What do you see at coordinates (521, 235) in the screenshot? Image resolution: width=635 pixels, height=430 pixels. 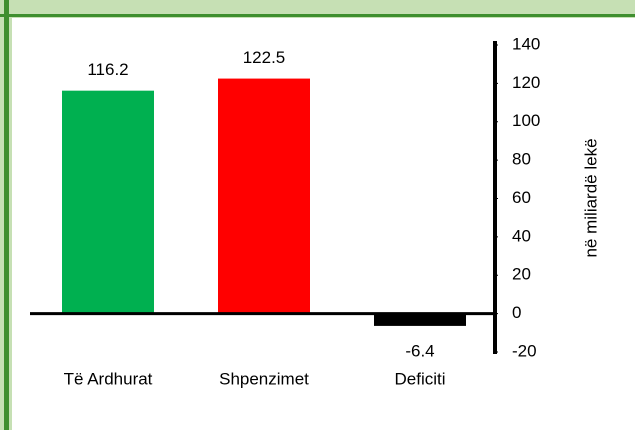 I see `y-tick-label: 40` at bounding box center [521, 235].